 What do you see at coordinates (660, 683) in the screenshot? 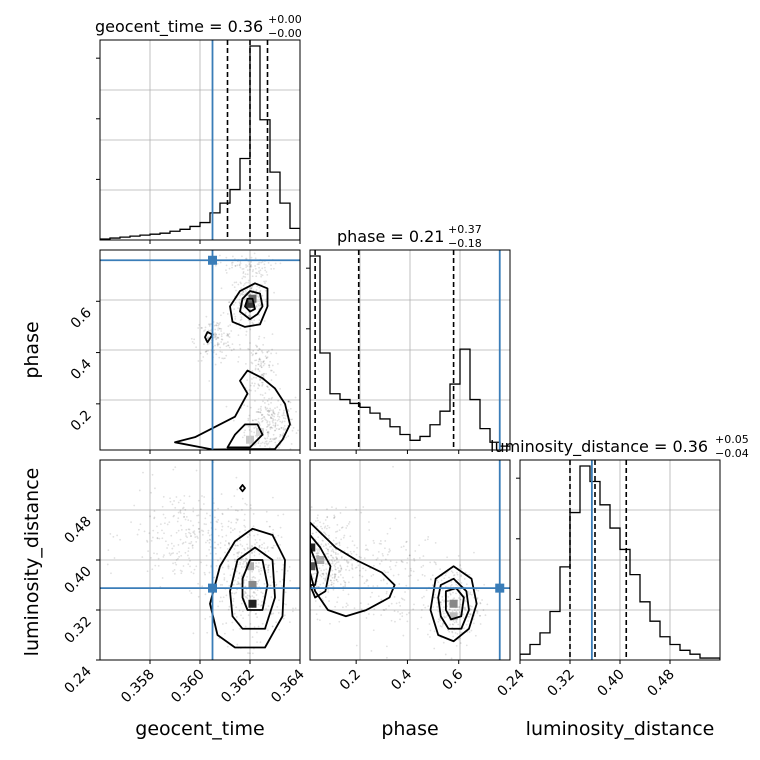
I see `x-tick-label: 0.48` at bounding box center [660, 683].